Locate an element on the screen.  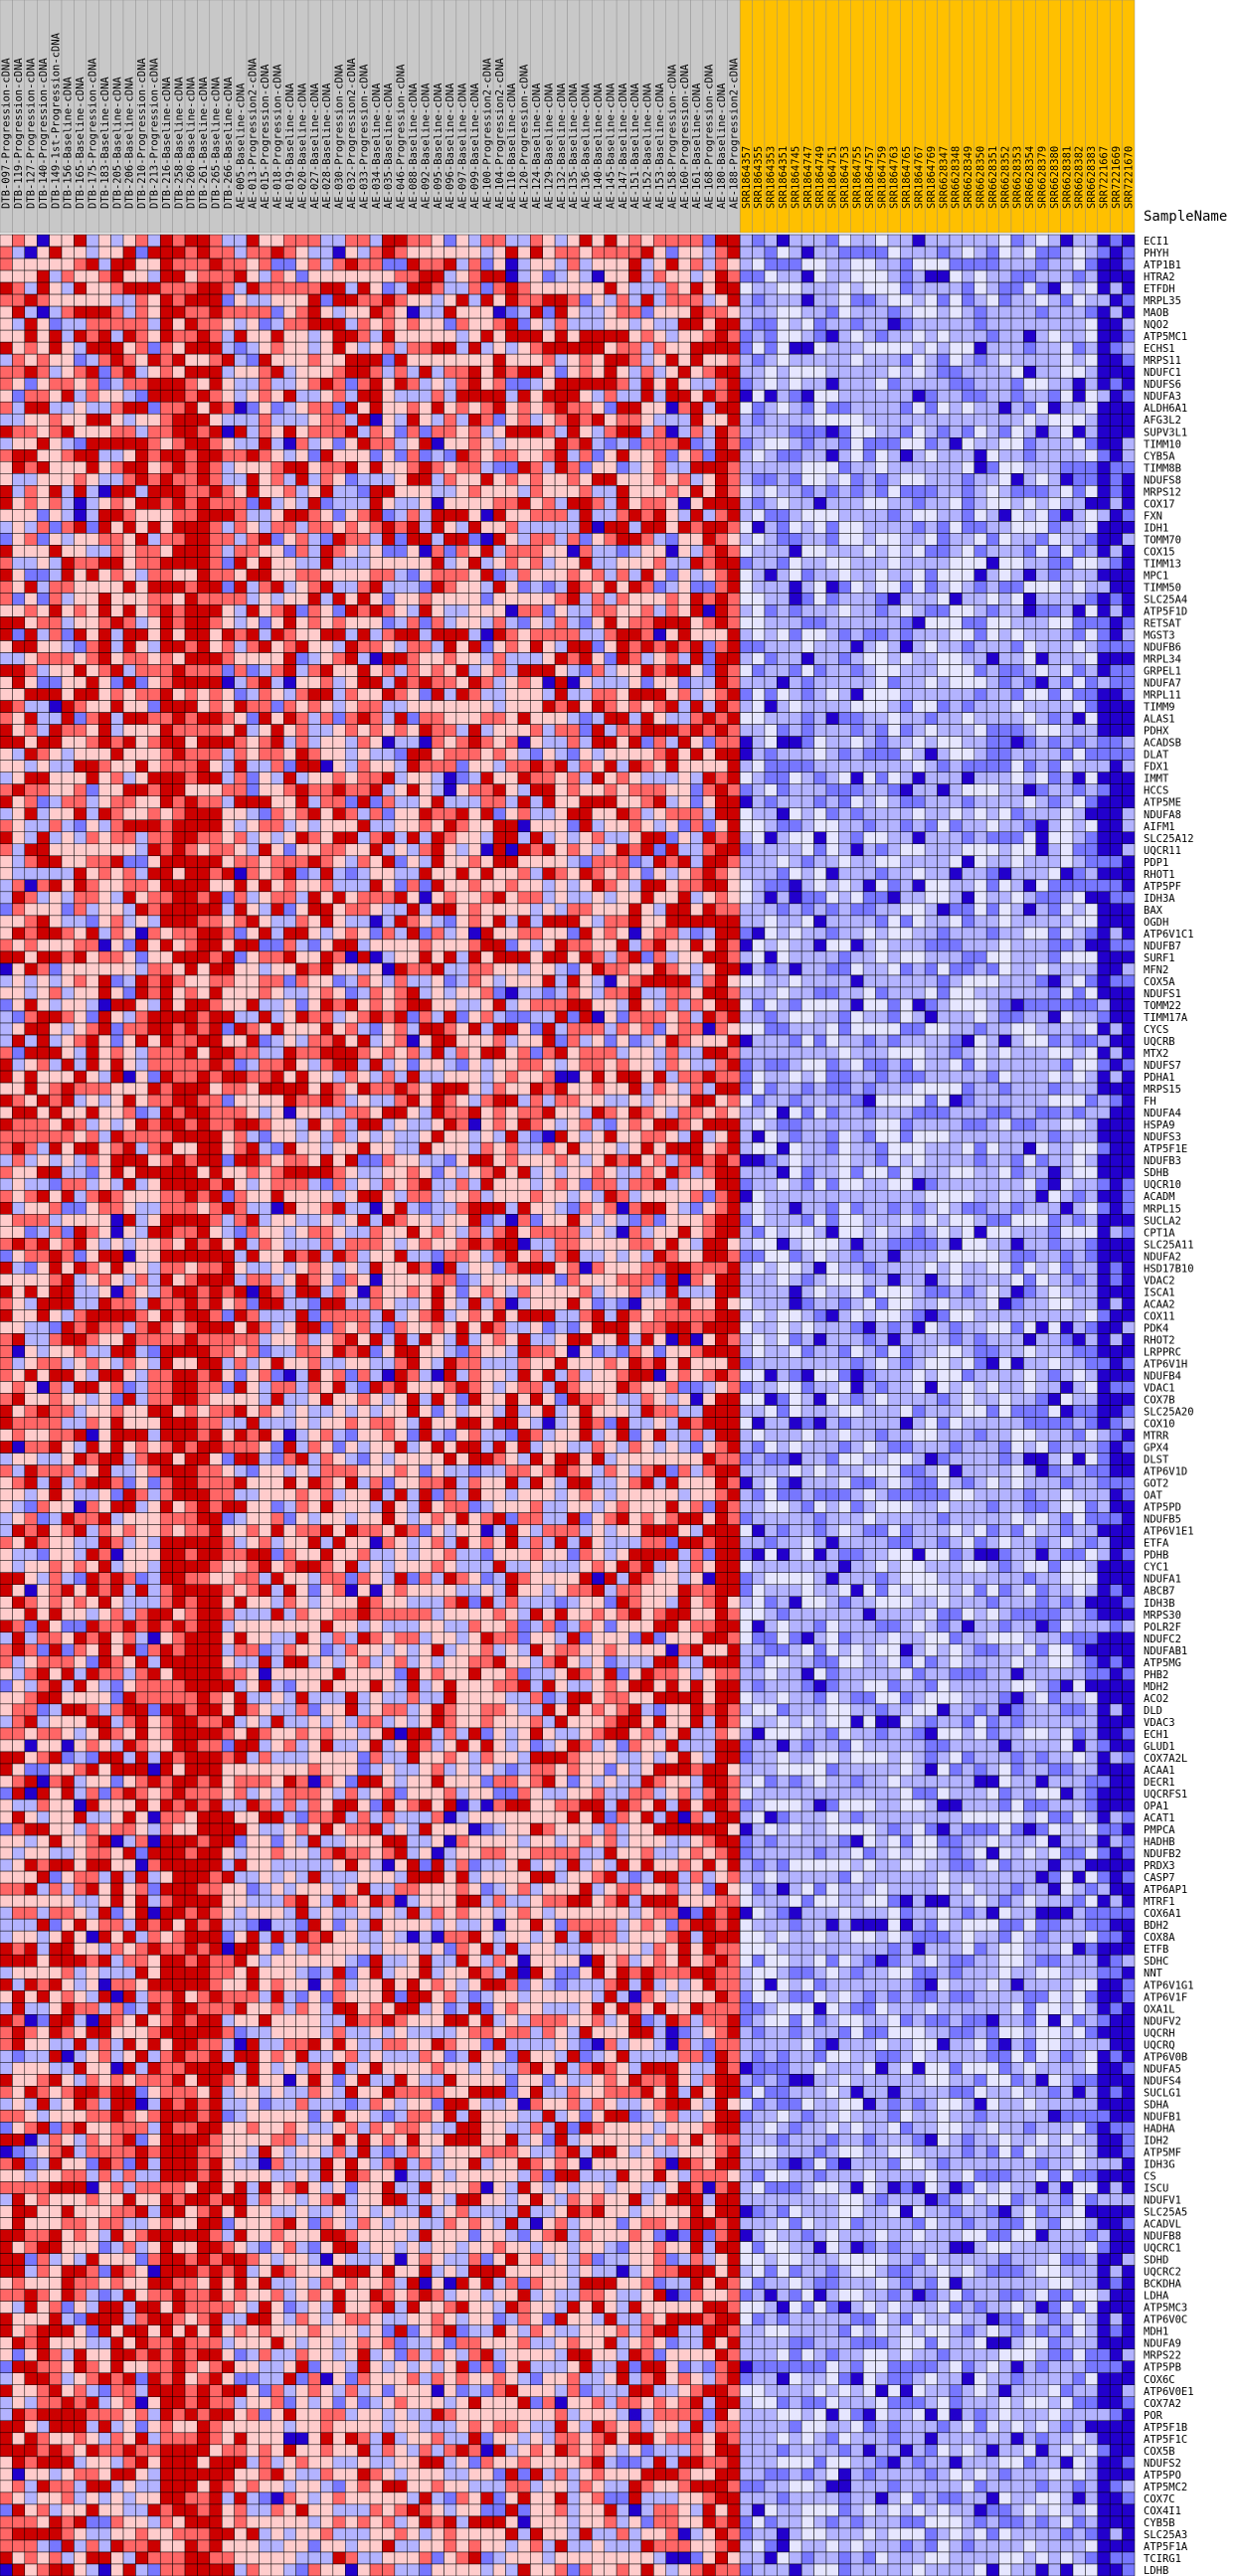
column-label: AE-147-Baseline-cDNA is located at coordinates (623, 146).